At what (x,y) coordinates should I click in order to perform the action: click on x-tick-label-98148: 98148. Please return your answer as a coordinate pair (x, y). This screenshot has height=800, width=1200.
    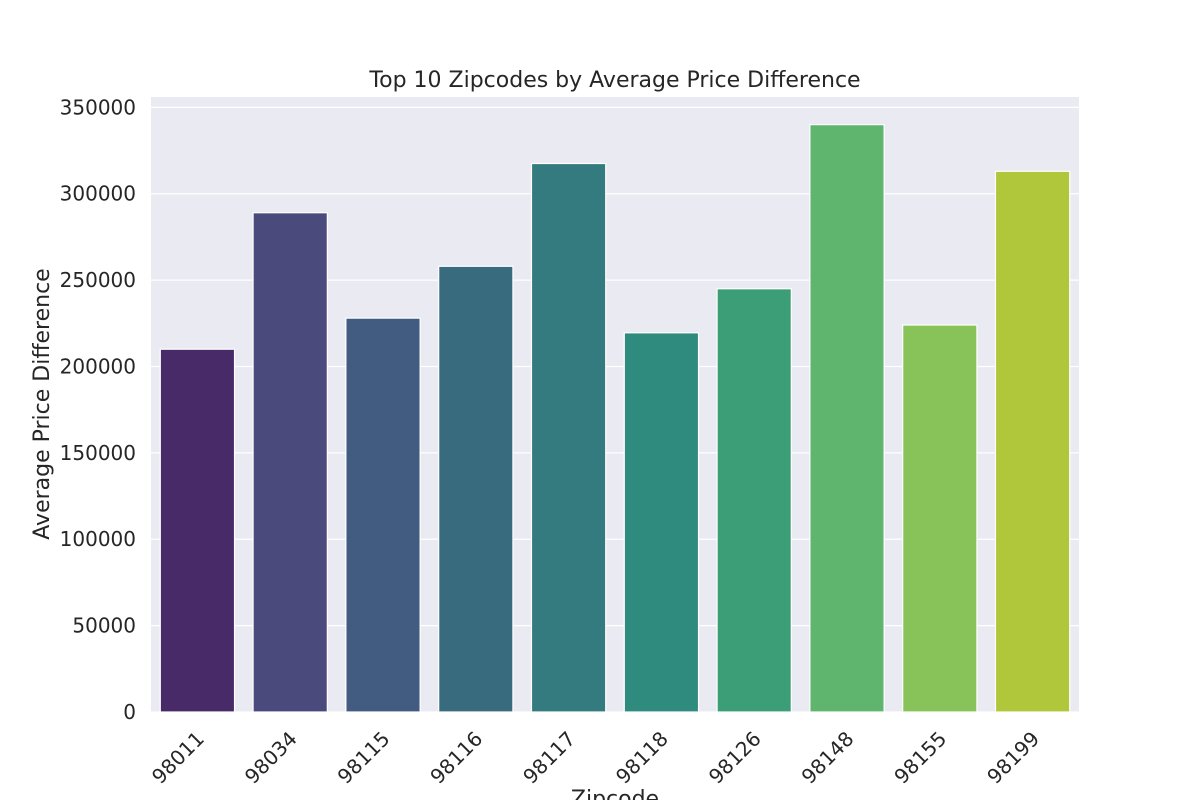
    Looking at the image, I should click on (828, 758).